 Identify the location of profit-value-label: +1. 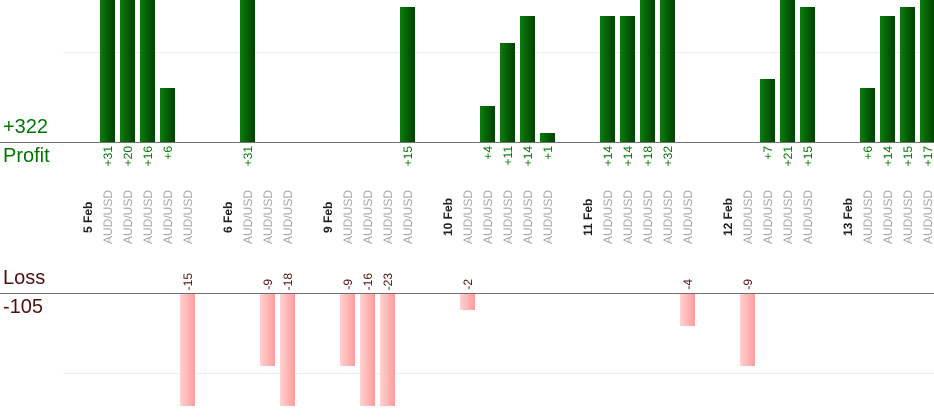
(548, 153).